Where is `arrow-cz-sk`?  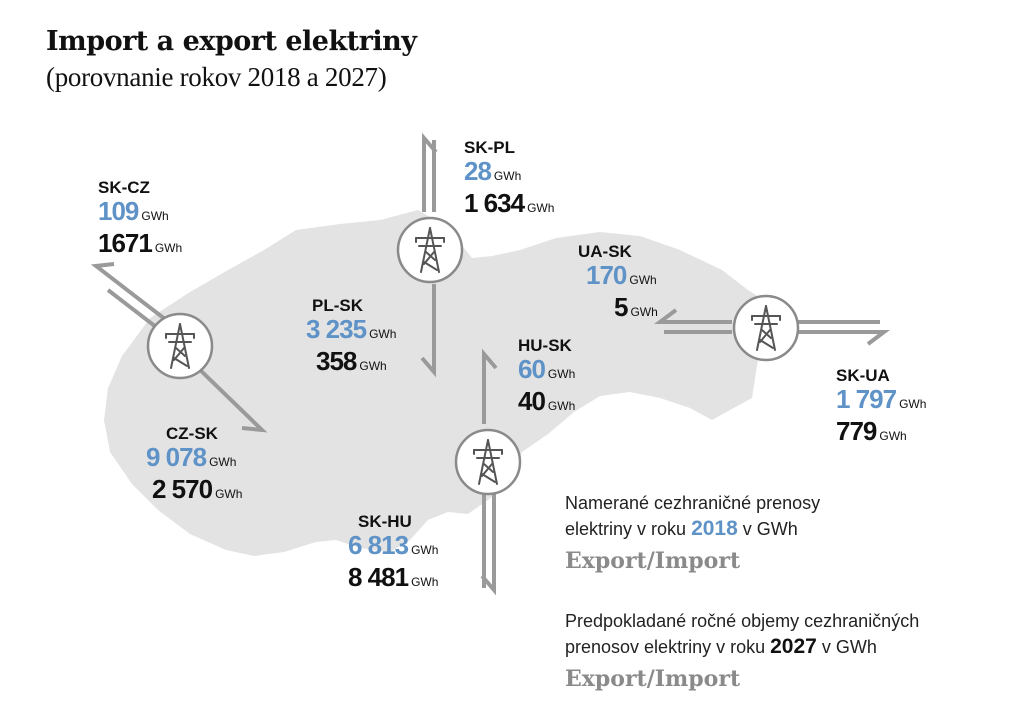 arrow-cz-sk is located at coordinates (187, 360).